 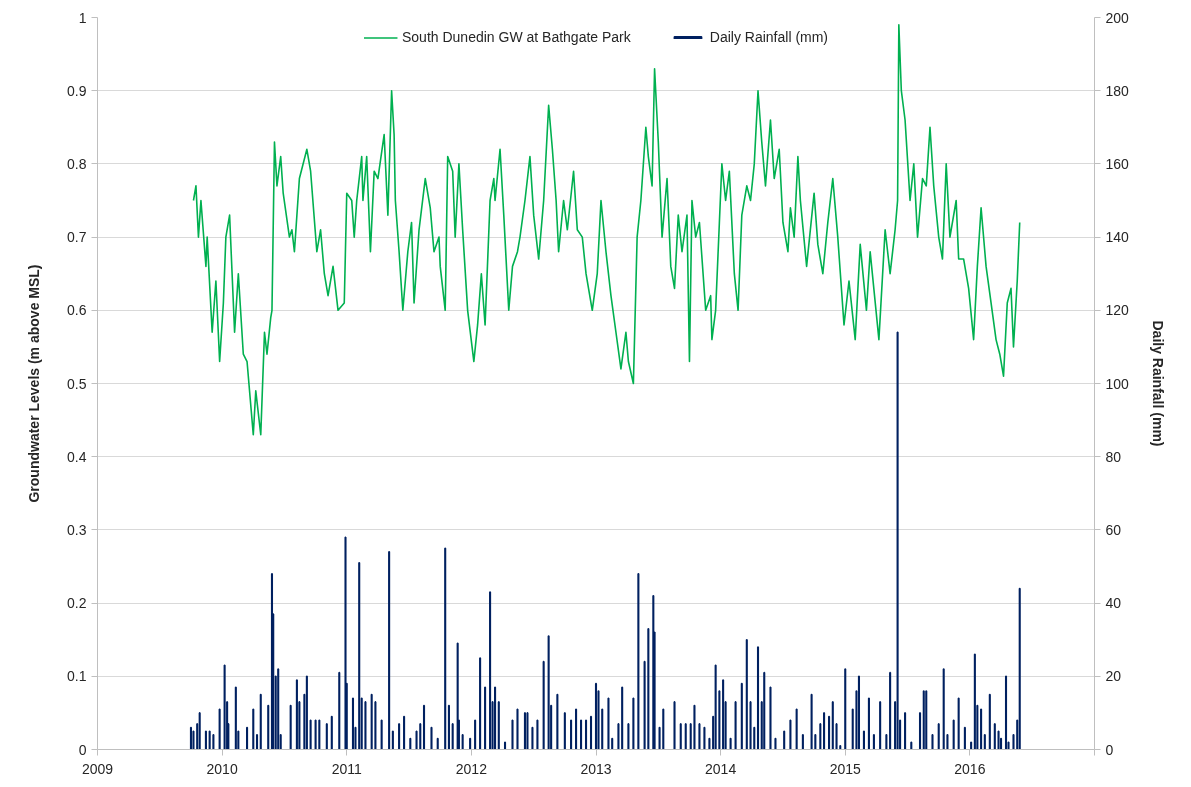 What do you see at coordinates (1117, 237) in the screenshot?
I see `y2-tick-label: 140` at bounding box center [1117, 237].